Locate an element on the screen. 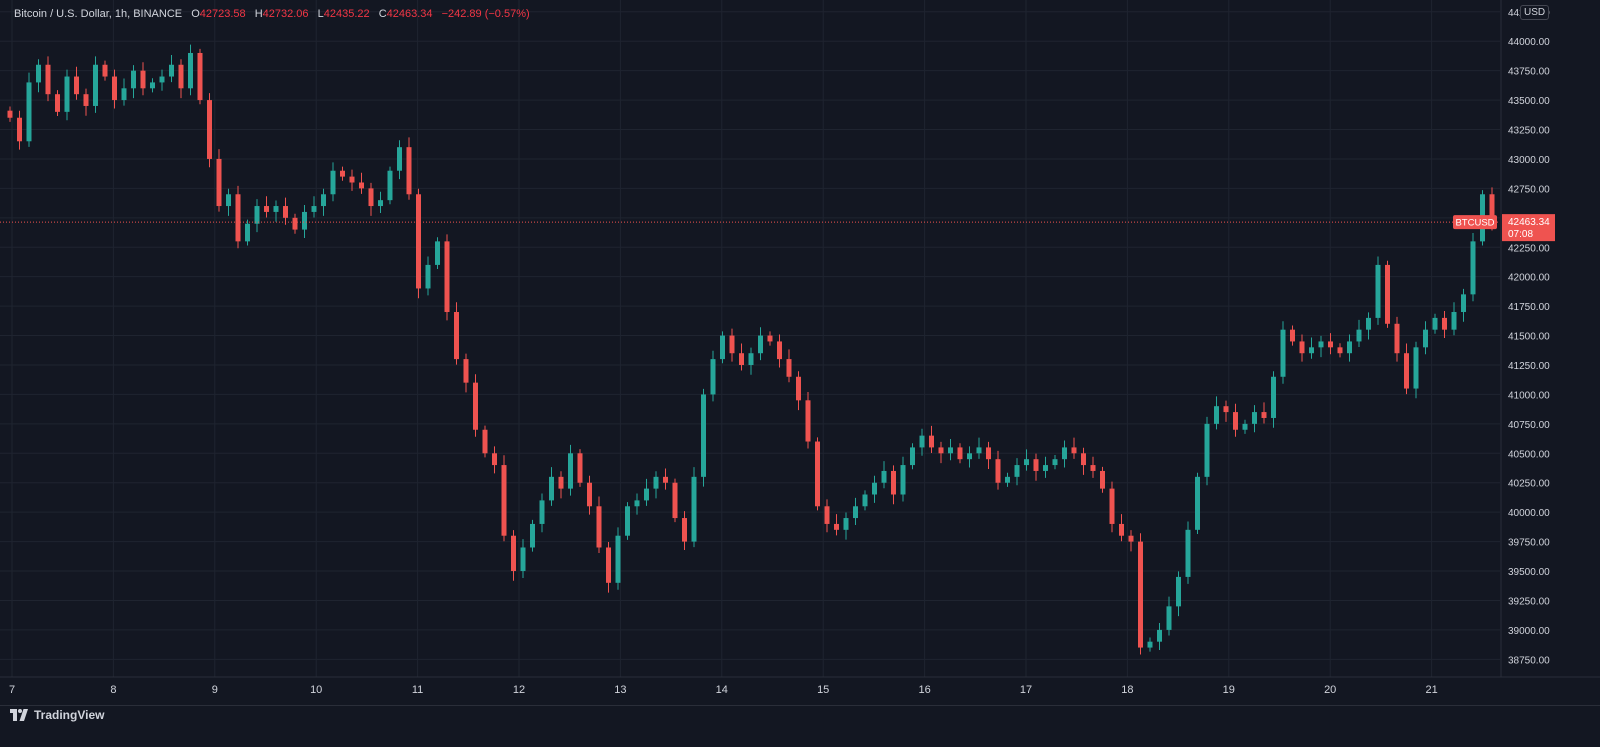  x-tick-label: 8 is located at coordinates (113, 690).